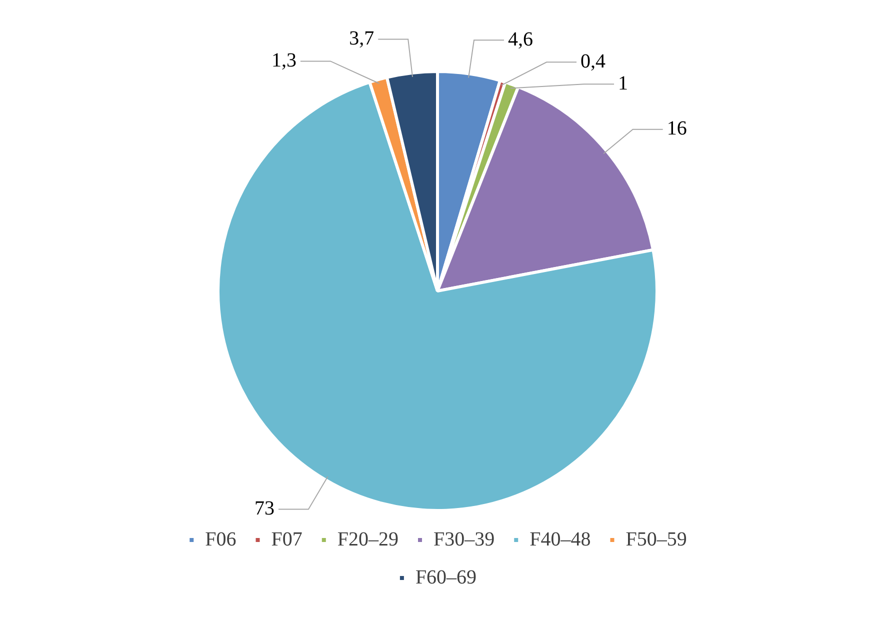 This screenshot has width=875, height=636. What do you see at coordinates (361, 38) in the screenshot?
I see `data-label: 3,7` at bounding box center [361, 38].